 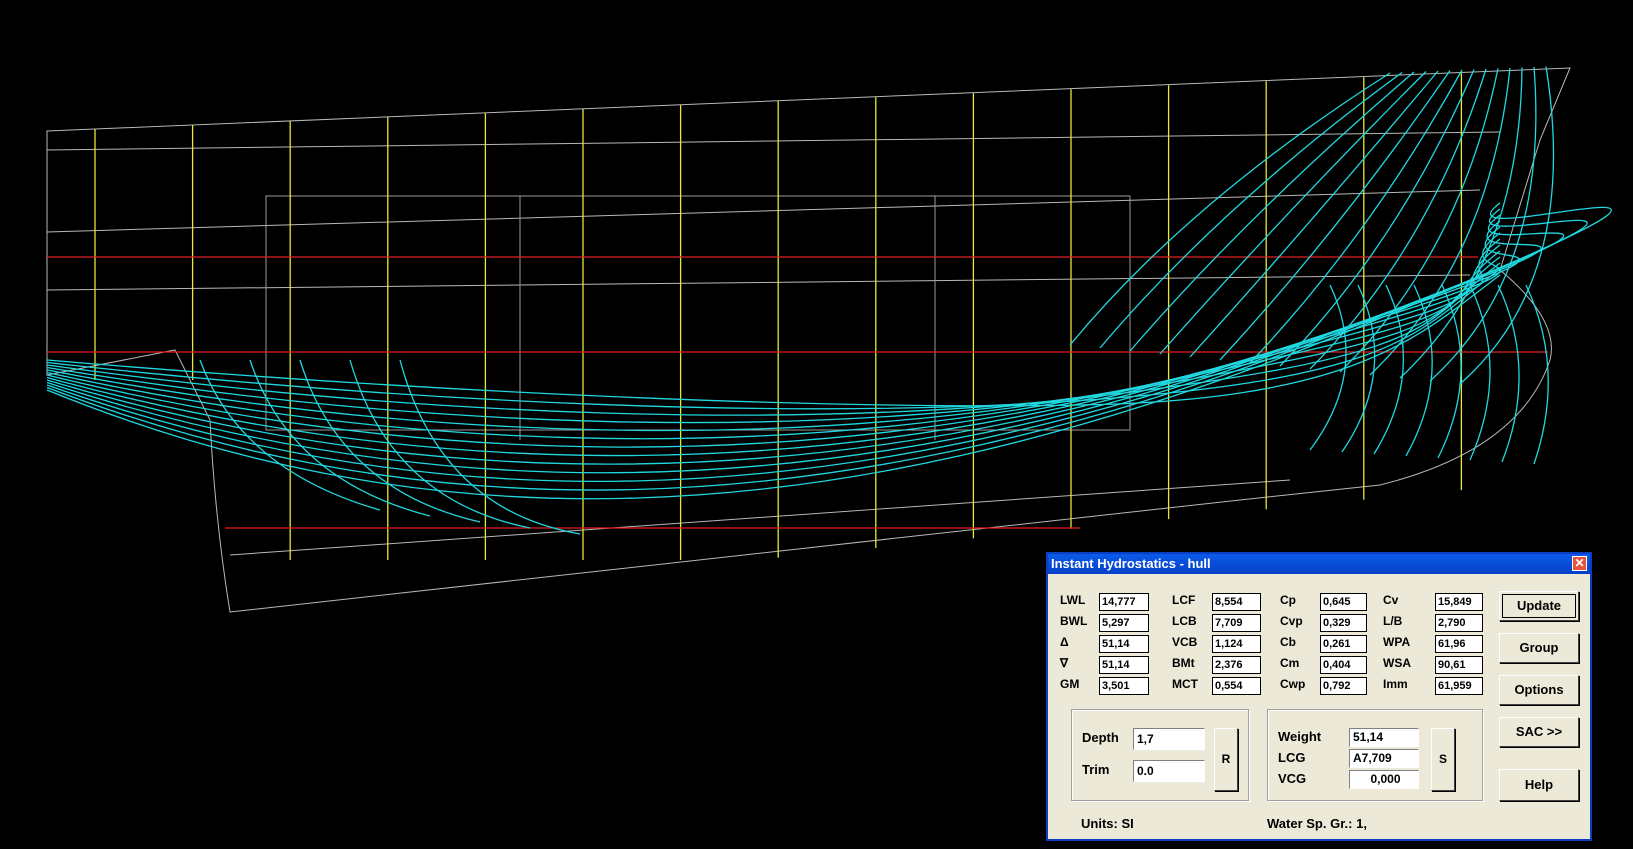 I want to click on depth-input: 1,7, so click(x=1169, y=739).